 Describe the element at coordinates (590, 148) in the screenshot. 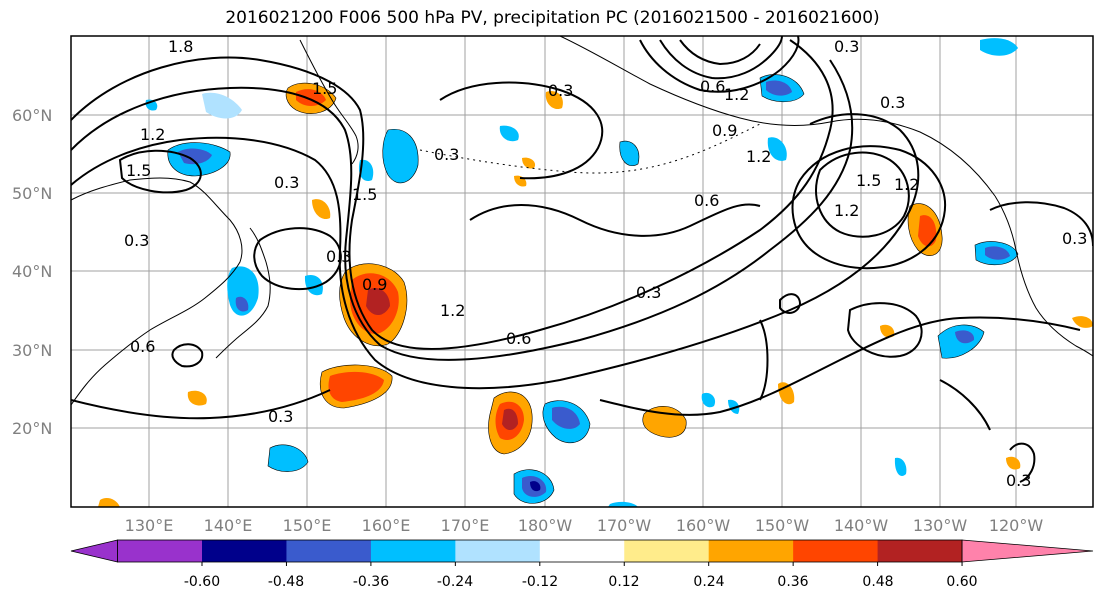

I see `coastline-aleutians` at that location.